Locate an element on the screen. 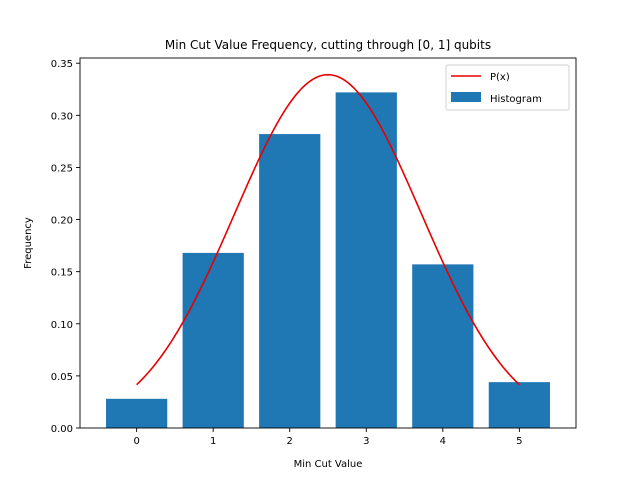 The height and width of the screenshot is (480, 640). y-axis-label: Frequency is located at coordinates (28, 243).